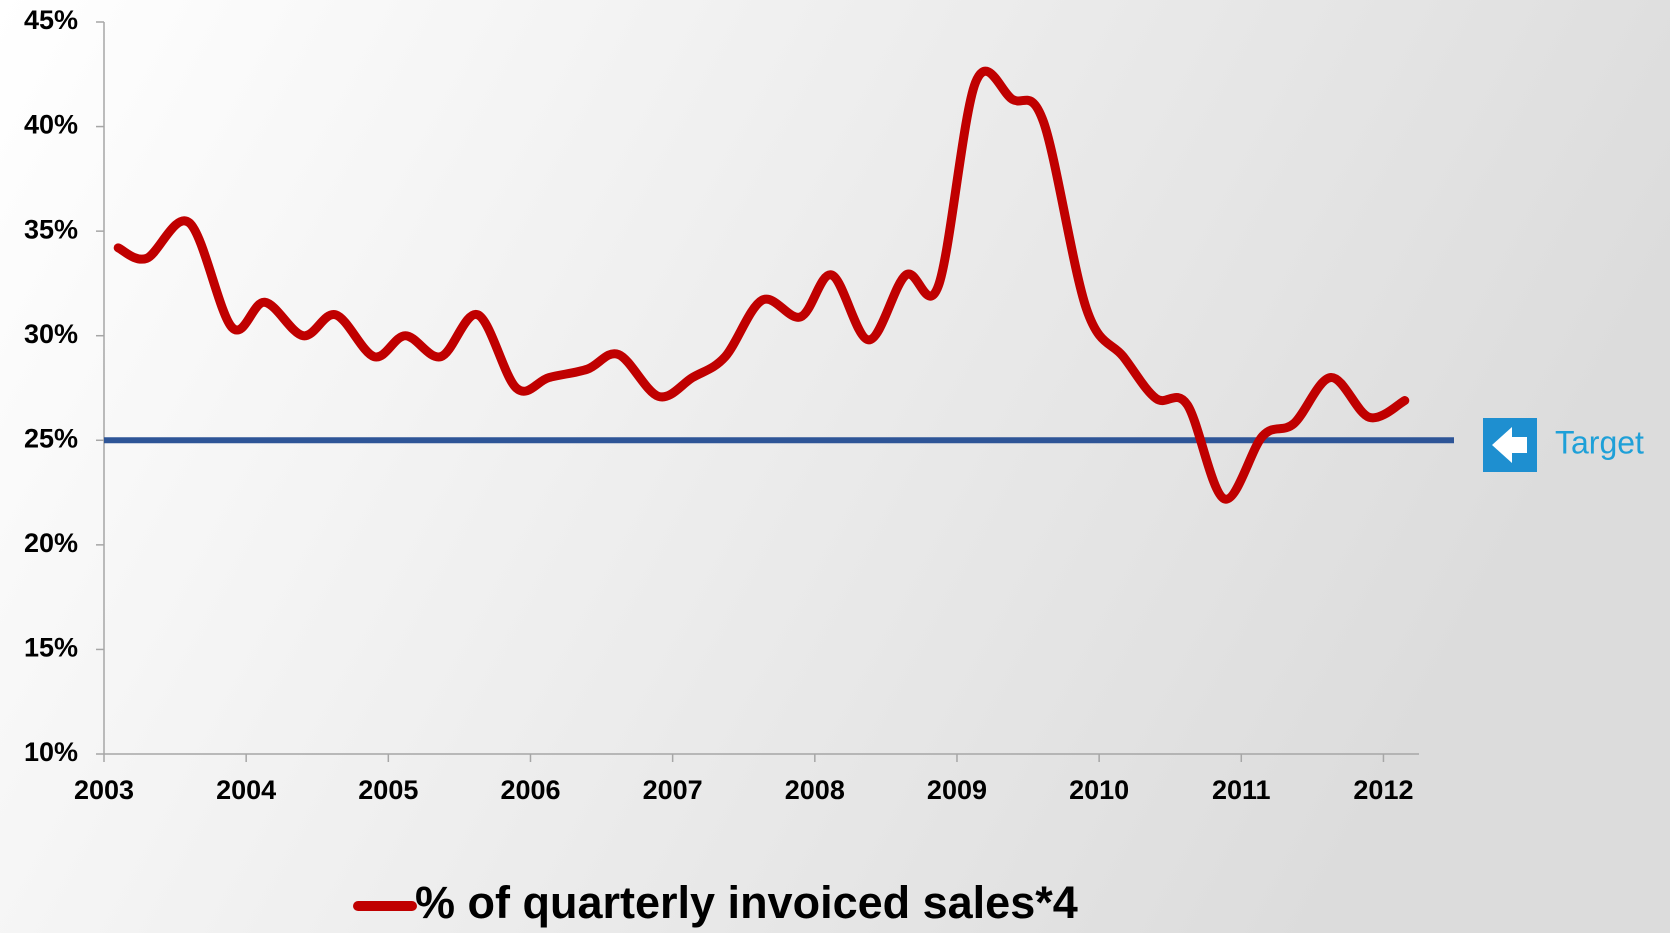 Image resolution: width=1670 pixels, height=933 pixels. What do you see at coordinates (530, 790) in the screenshot?
I see `x-tick-label: 2006` at bounding box center [530, 790].